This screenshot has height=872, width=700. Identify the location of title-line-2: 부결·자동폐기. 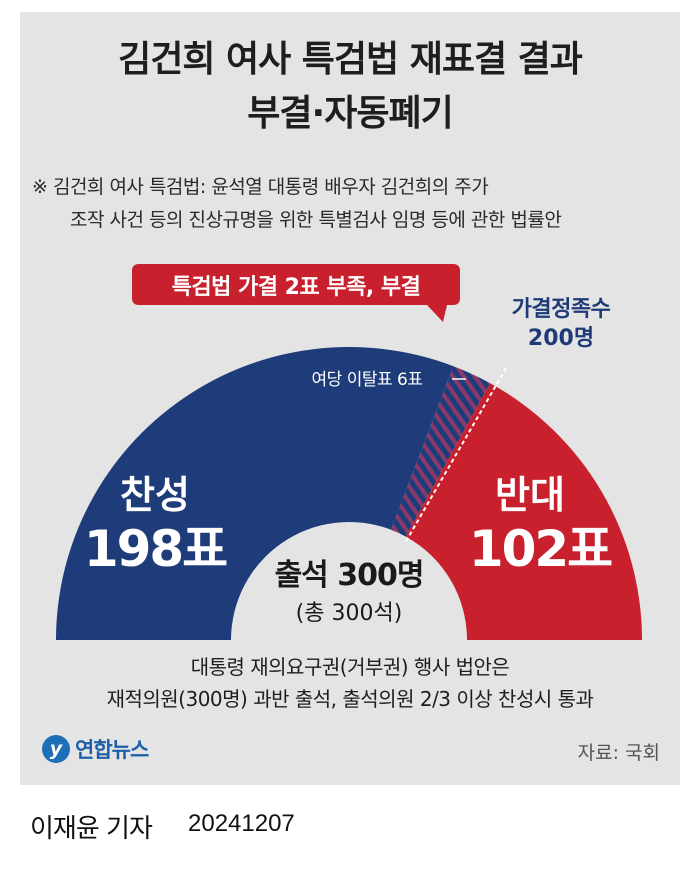
(350, 113).